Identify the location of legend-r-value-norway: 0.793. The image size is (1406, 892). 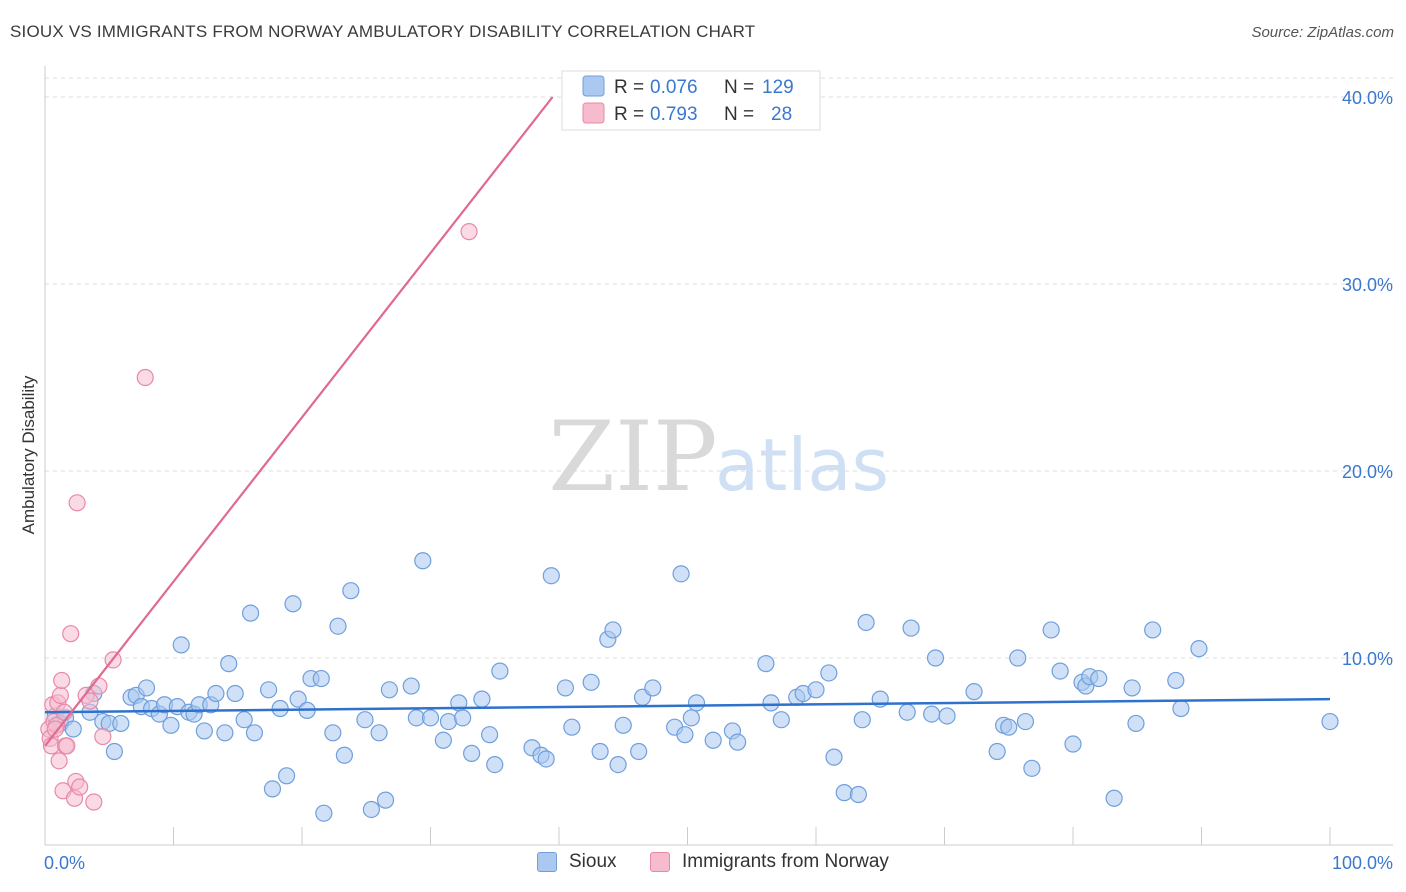
(674, 114).